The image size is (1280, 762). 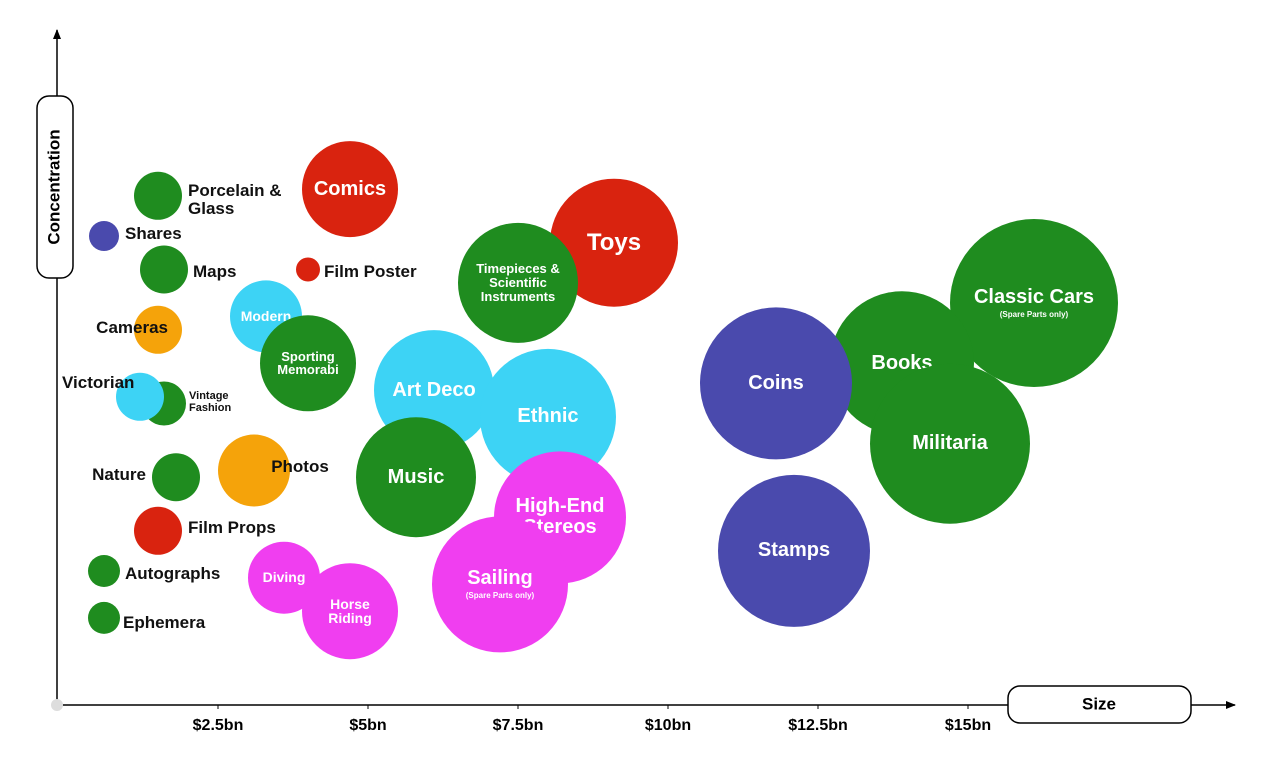 I want to click on label-box: Books, so click(x=902, y=363).